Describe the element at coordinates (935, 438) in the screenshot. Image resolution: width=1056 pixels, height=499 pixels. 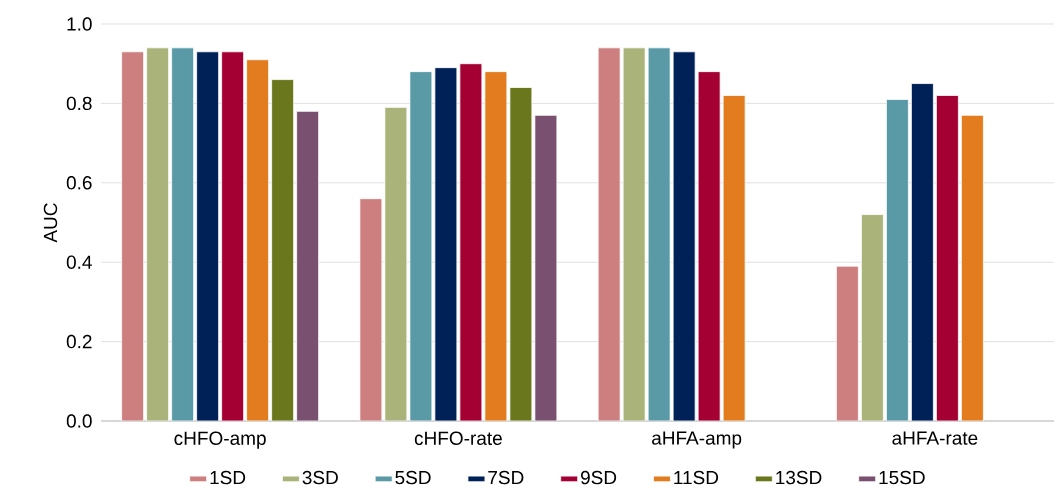
I see `x-tick-label: aHFA-rate` at that location.